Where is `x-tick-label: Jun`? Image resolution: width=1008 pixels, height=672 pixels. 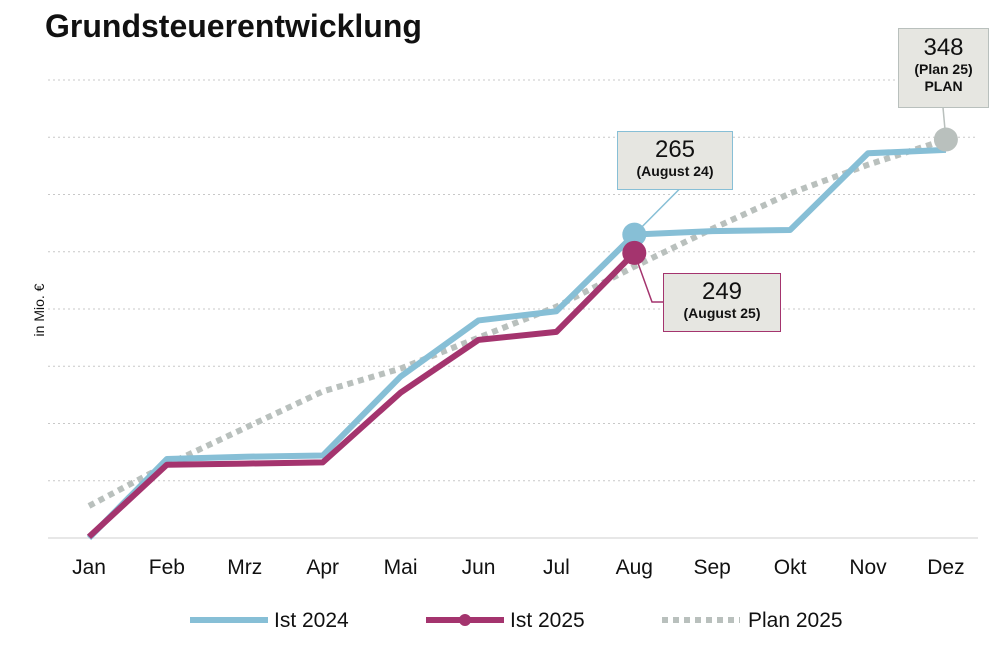 x-tick-label: Jun is located at coordinates (479, 567).